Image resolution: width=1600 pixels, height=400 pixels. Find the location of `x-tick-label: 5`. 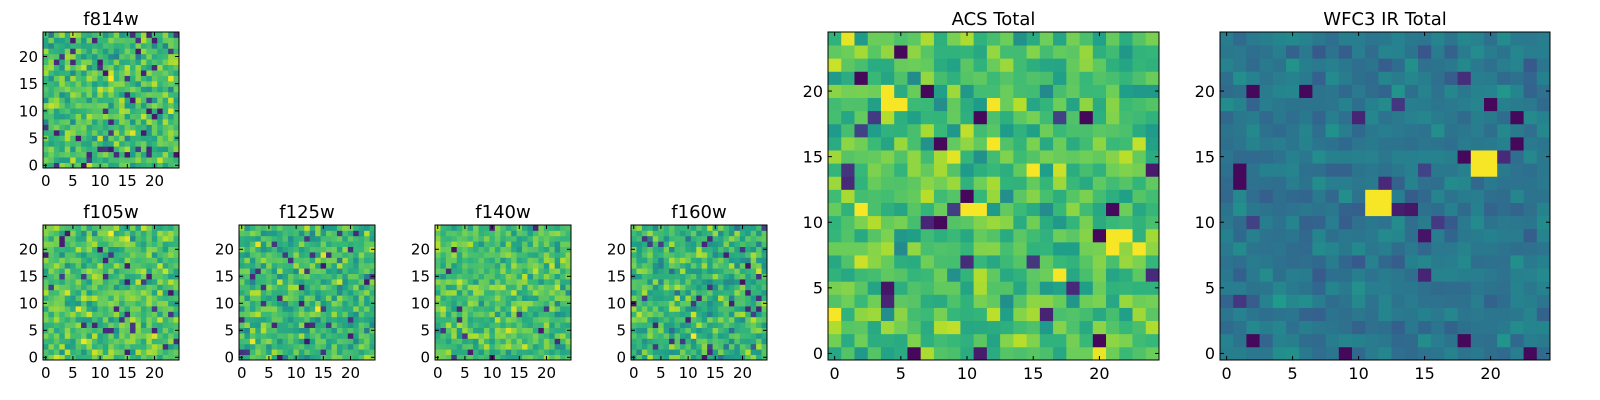

x-tick-label: 5 is located at coordinates (73, 373).